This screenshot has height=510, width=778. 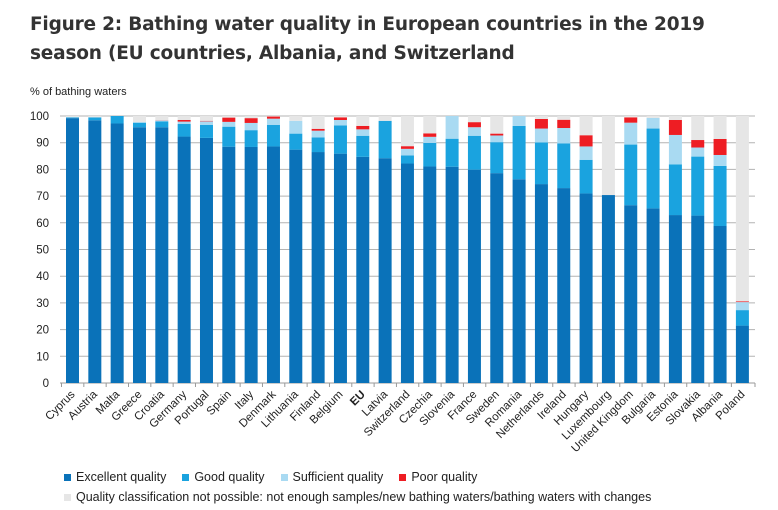 I want to click on legend-label: Poor quality, so click(x=444, y=477).